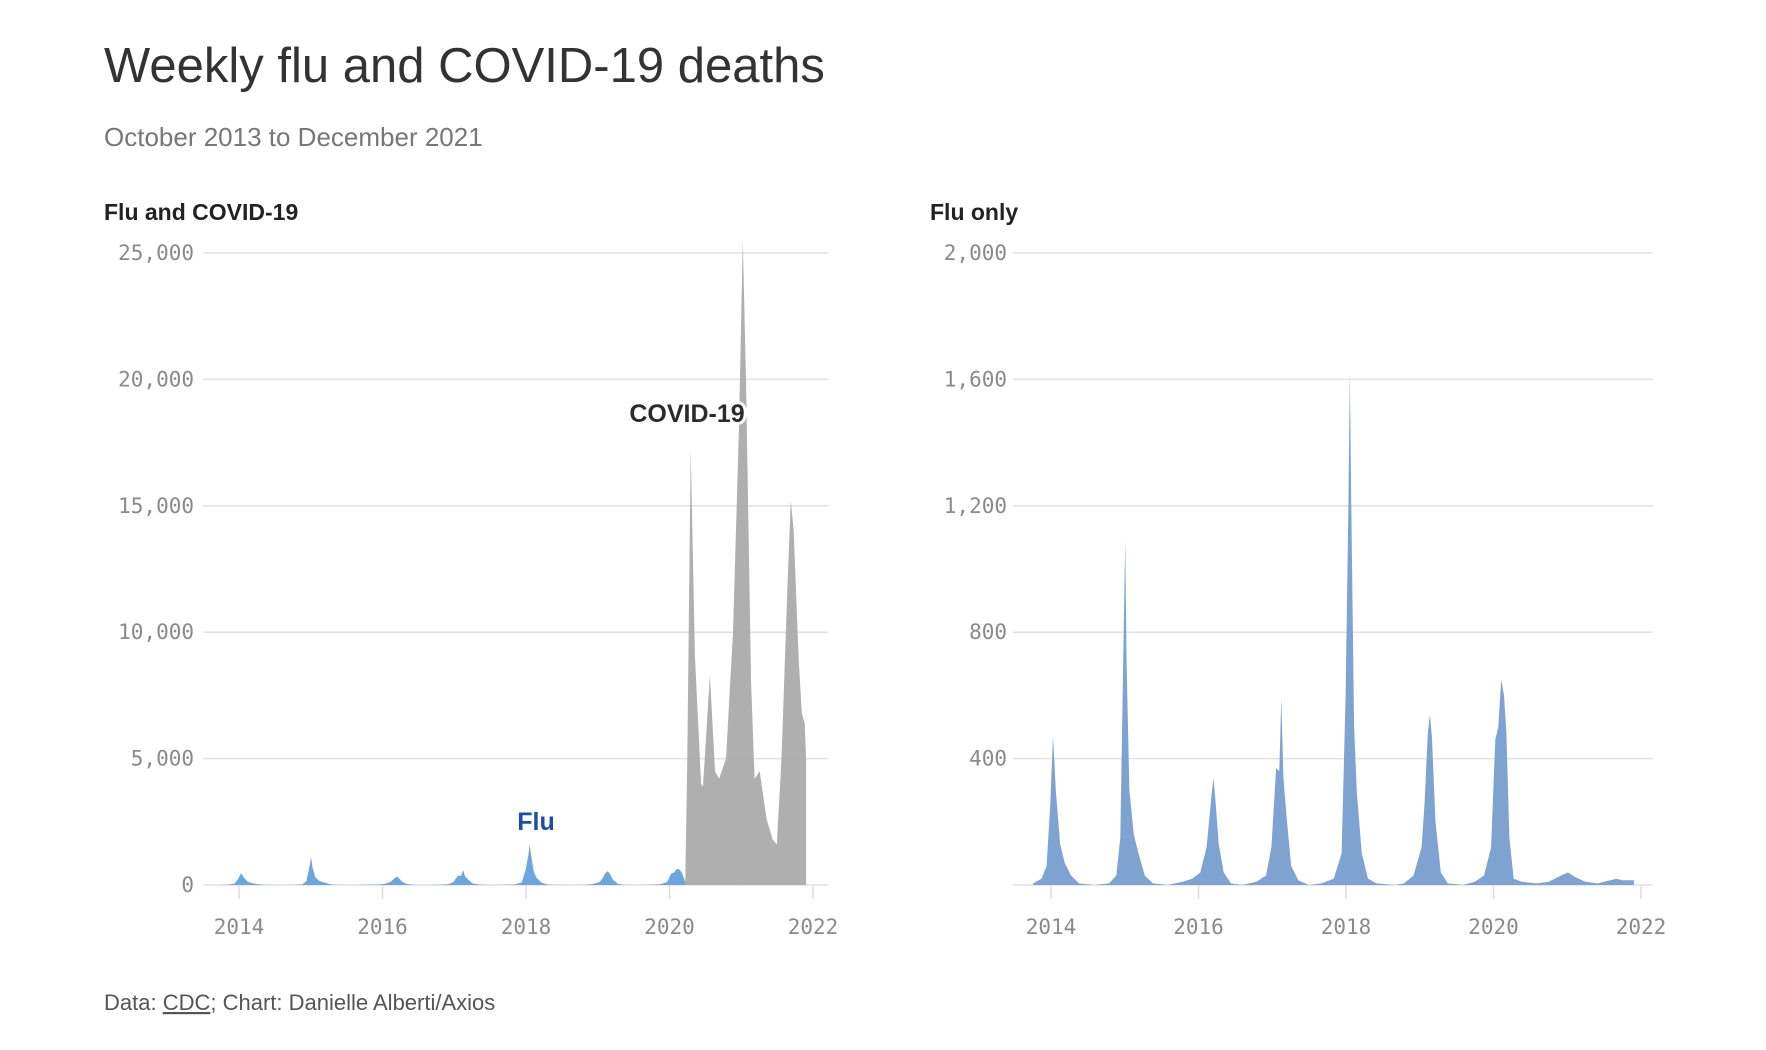 This screenshot has width=1766, height=1050. What do you see at coordinates (975, 506) in the screenshot?
I see `y-tick-label: 1,200` at bounding box center [975, 506].